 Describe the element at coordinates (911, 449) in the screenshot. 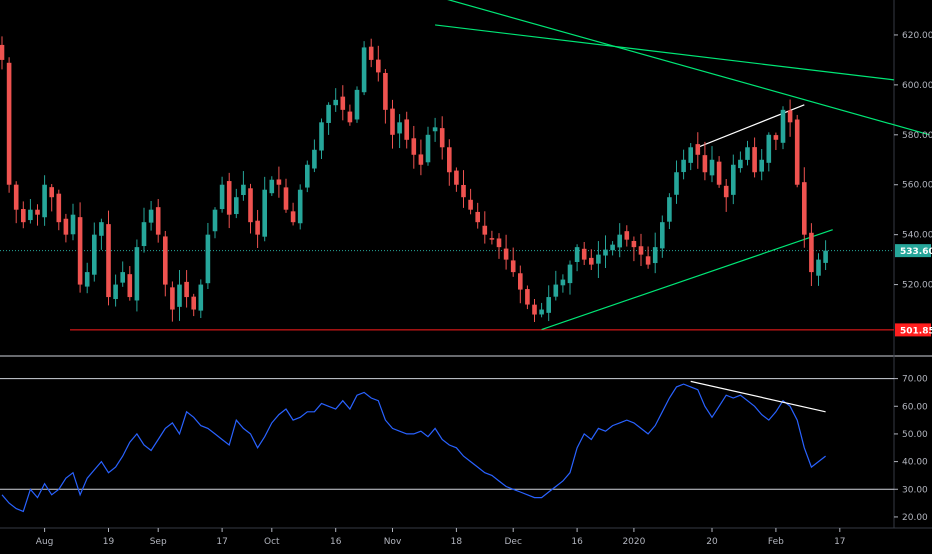

I see `rsi-axis: 20.00 30.00 40.00 50.00 60.00 70.00` at that location.